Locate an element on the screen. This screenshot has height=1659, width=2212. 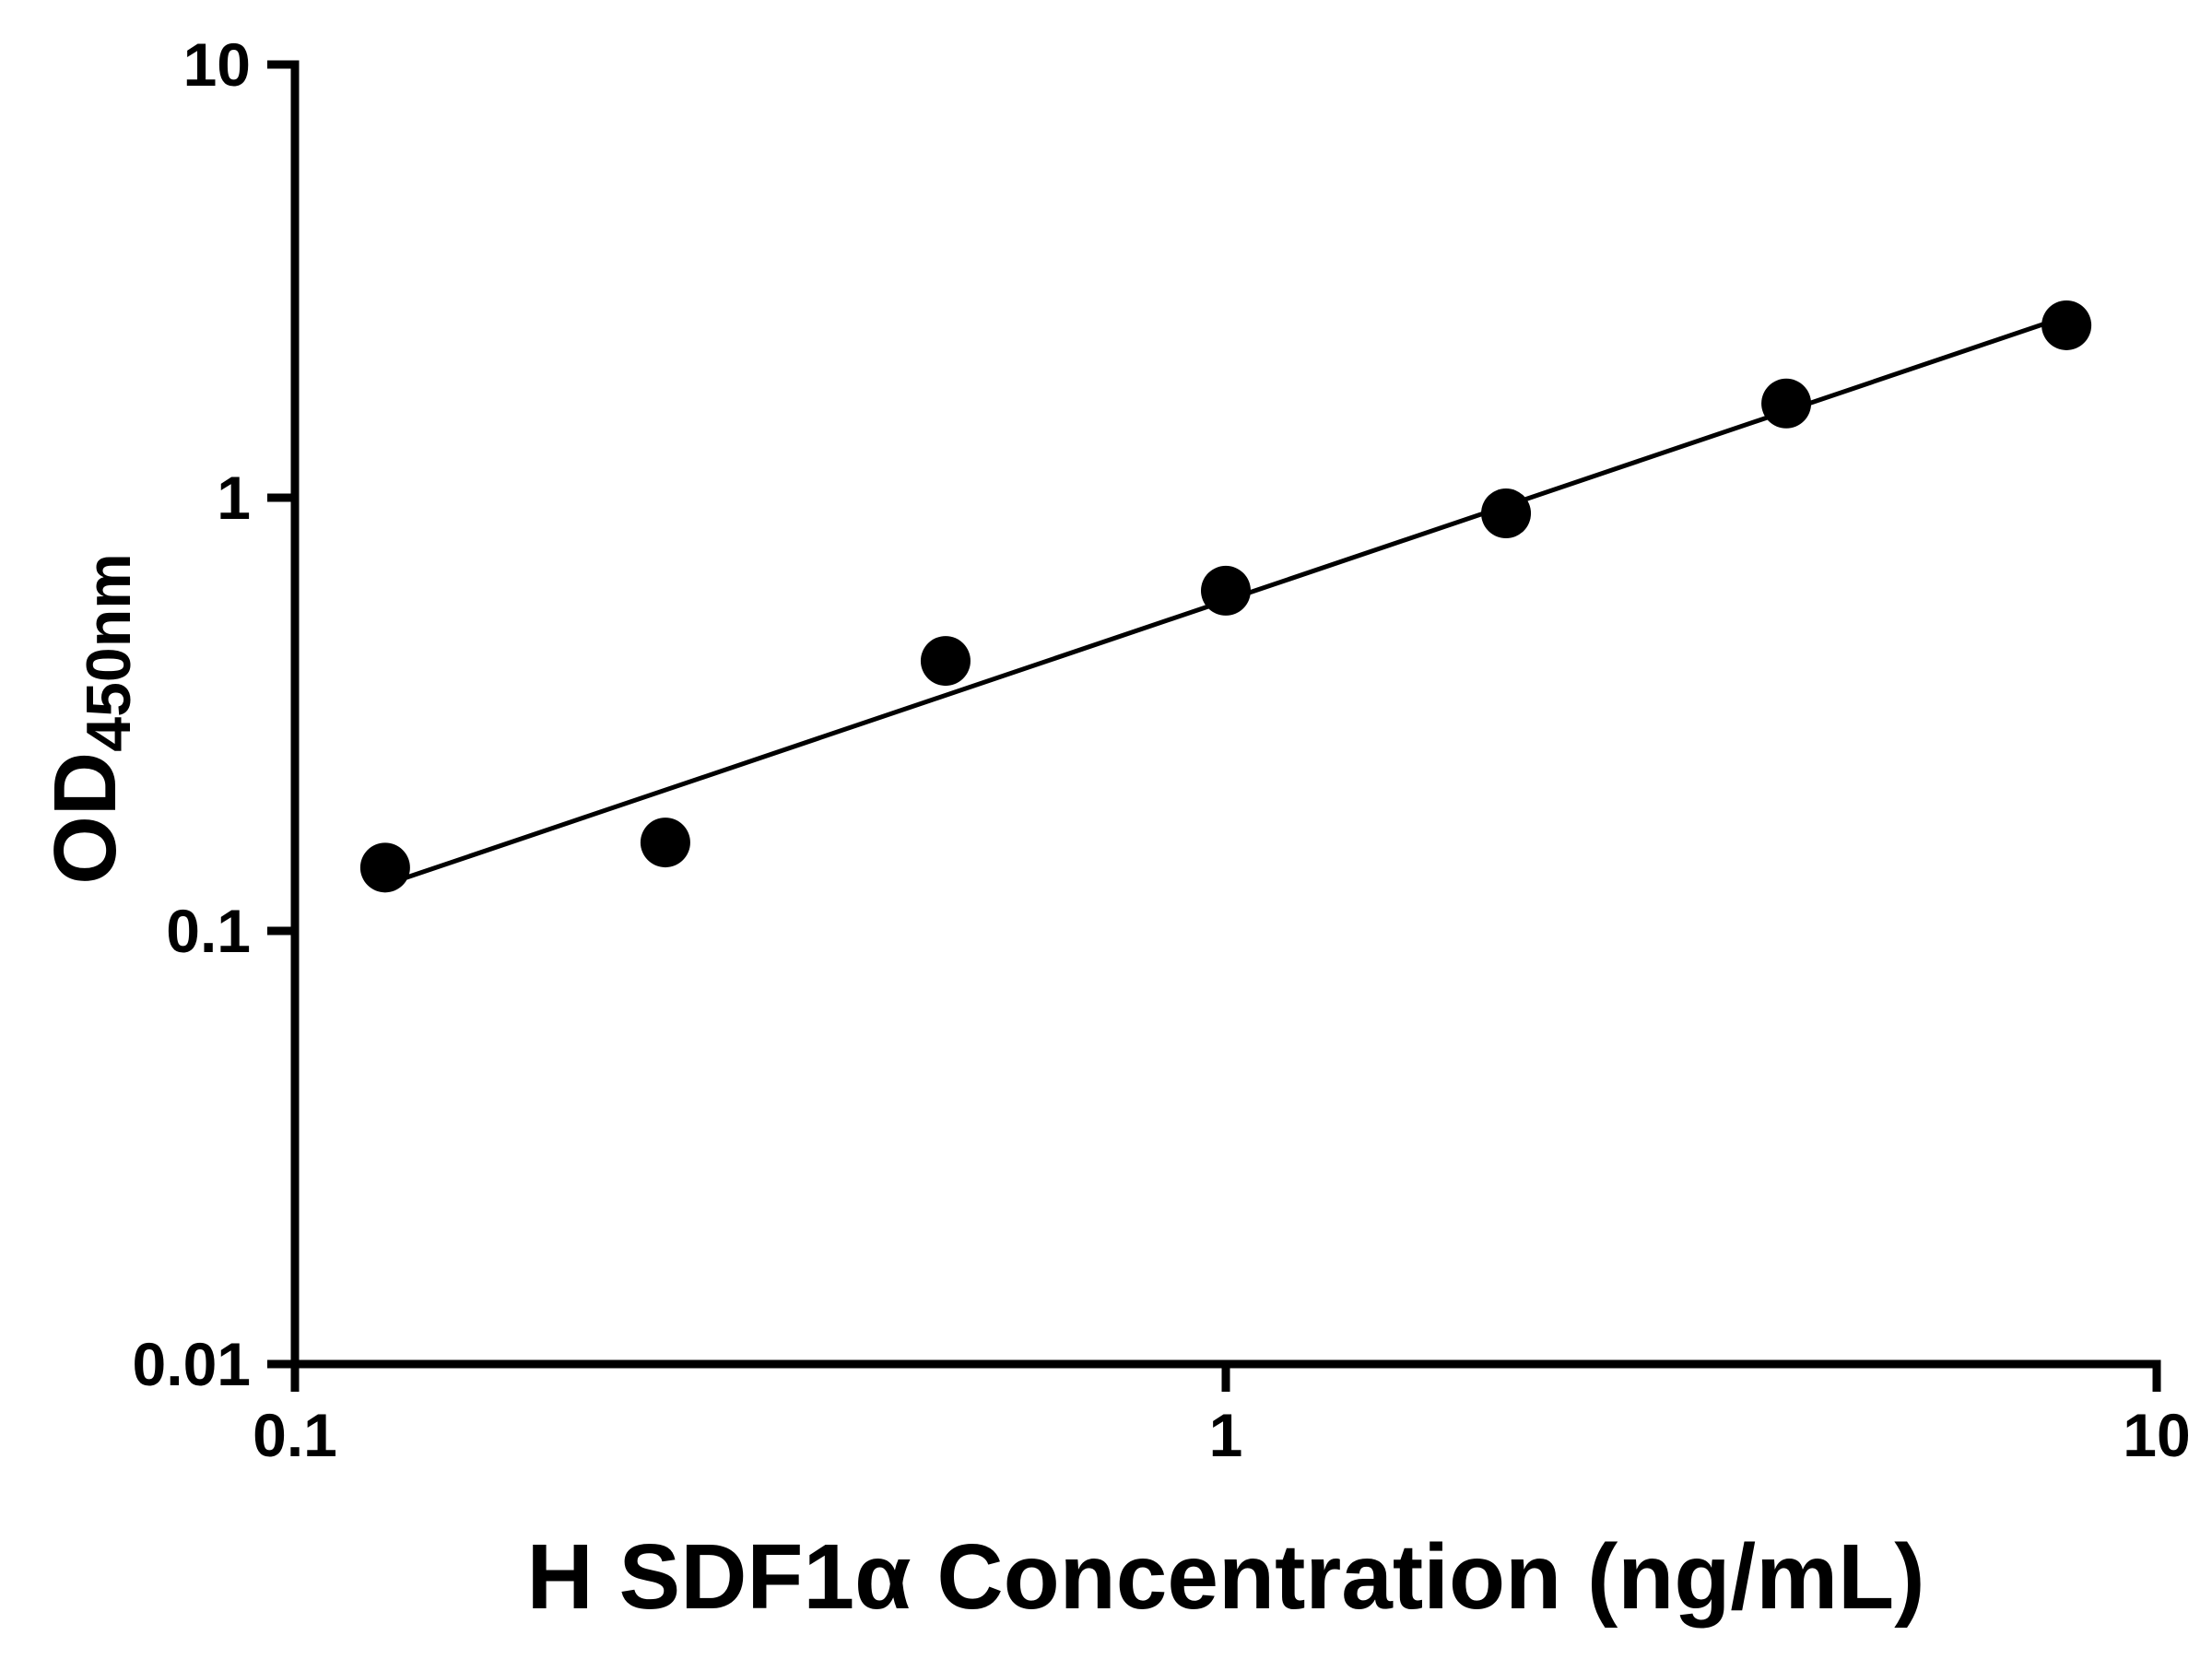
y-tick-label: 10 is located at coordinates (217, 64).